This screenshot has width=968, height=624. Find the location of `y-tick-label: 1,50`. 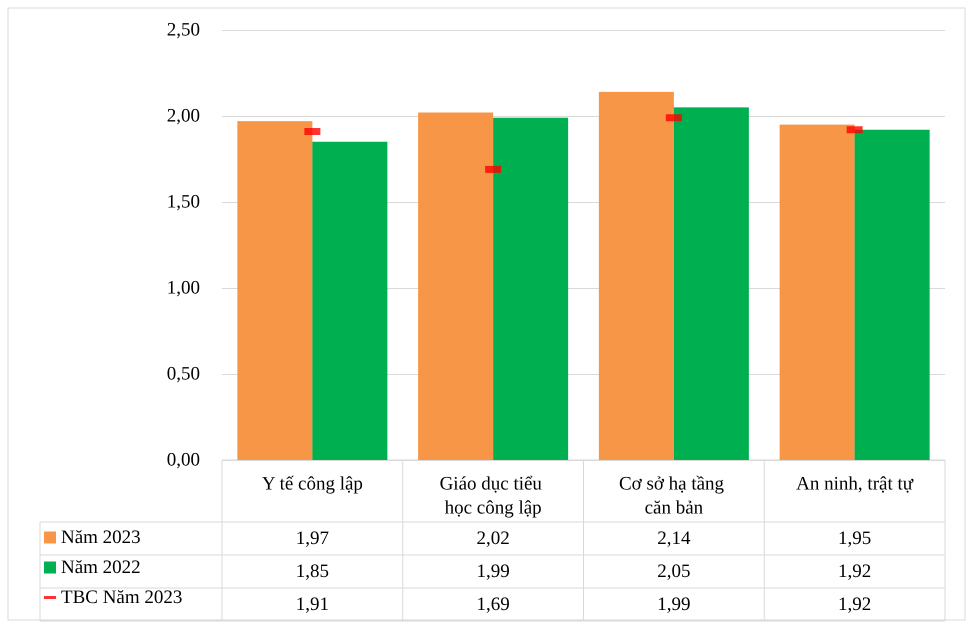

y-tick-label: 1,50 is located at coordinates (183, 202).